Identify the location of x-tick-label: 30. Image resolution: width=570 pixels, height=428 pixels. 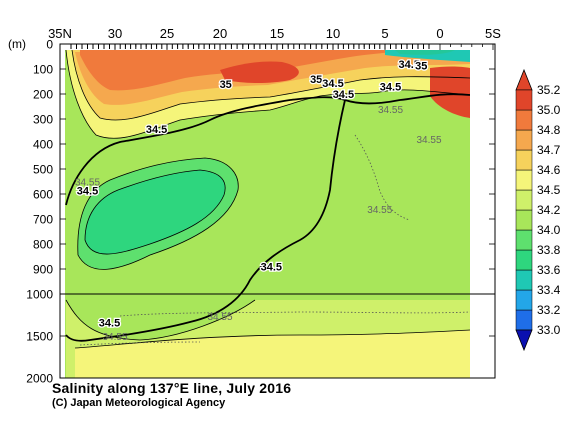
(115, 33).